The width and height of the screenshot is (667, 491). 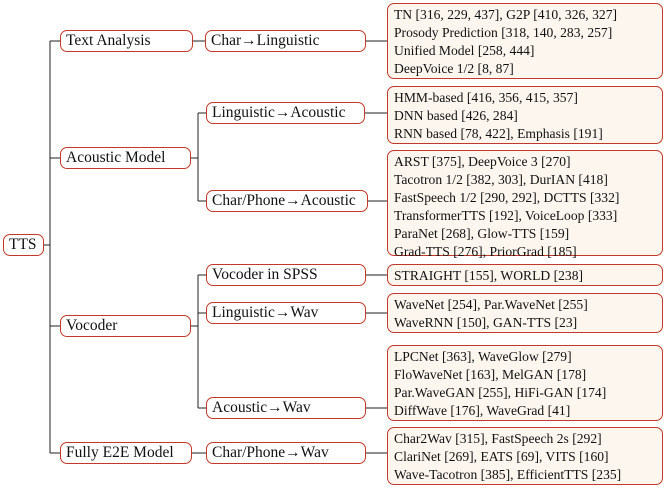 What do you see at coordinates (116, 157) in the screenshot?
I see `category-label: Acoustic Model` at bounding box center [116, 157].